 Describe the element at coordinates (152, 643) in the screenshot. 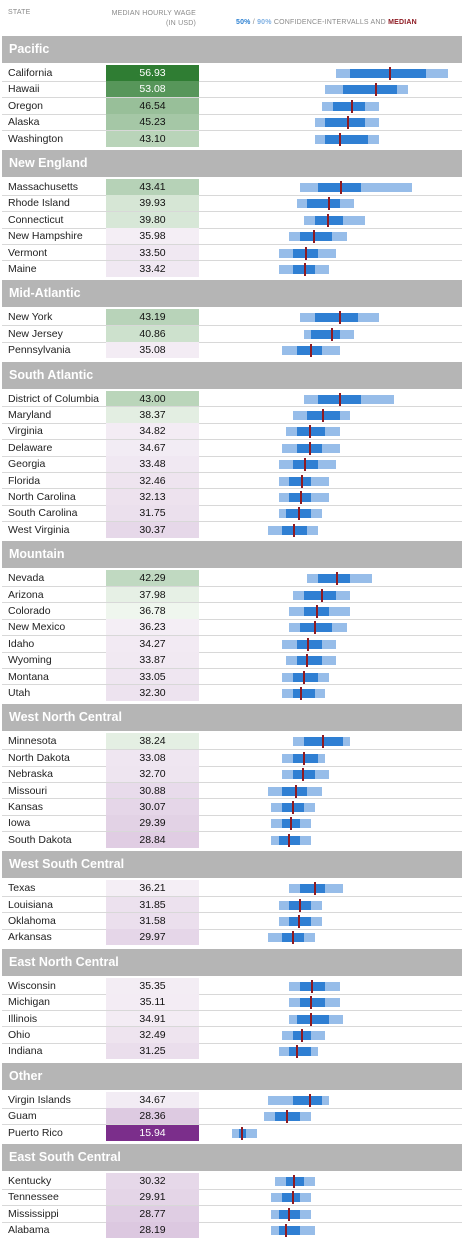

I see `median-wage-cell: 34.27` at that location.